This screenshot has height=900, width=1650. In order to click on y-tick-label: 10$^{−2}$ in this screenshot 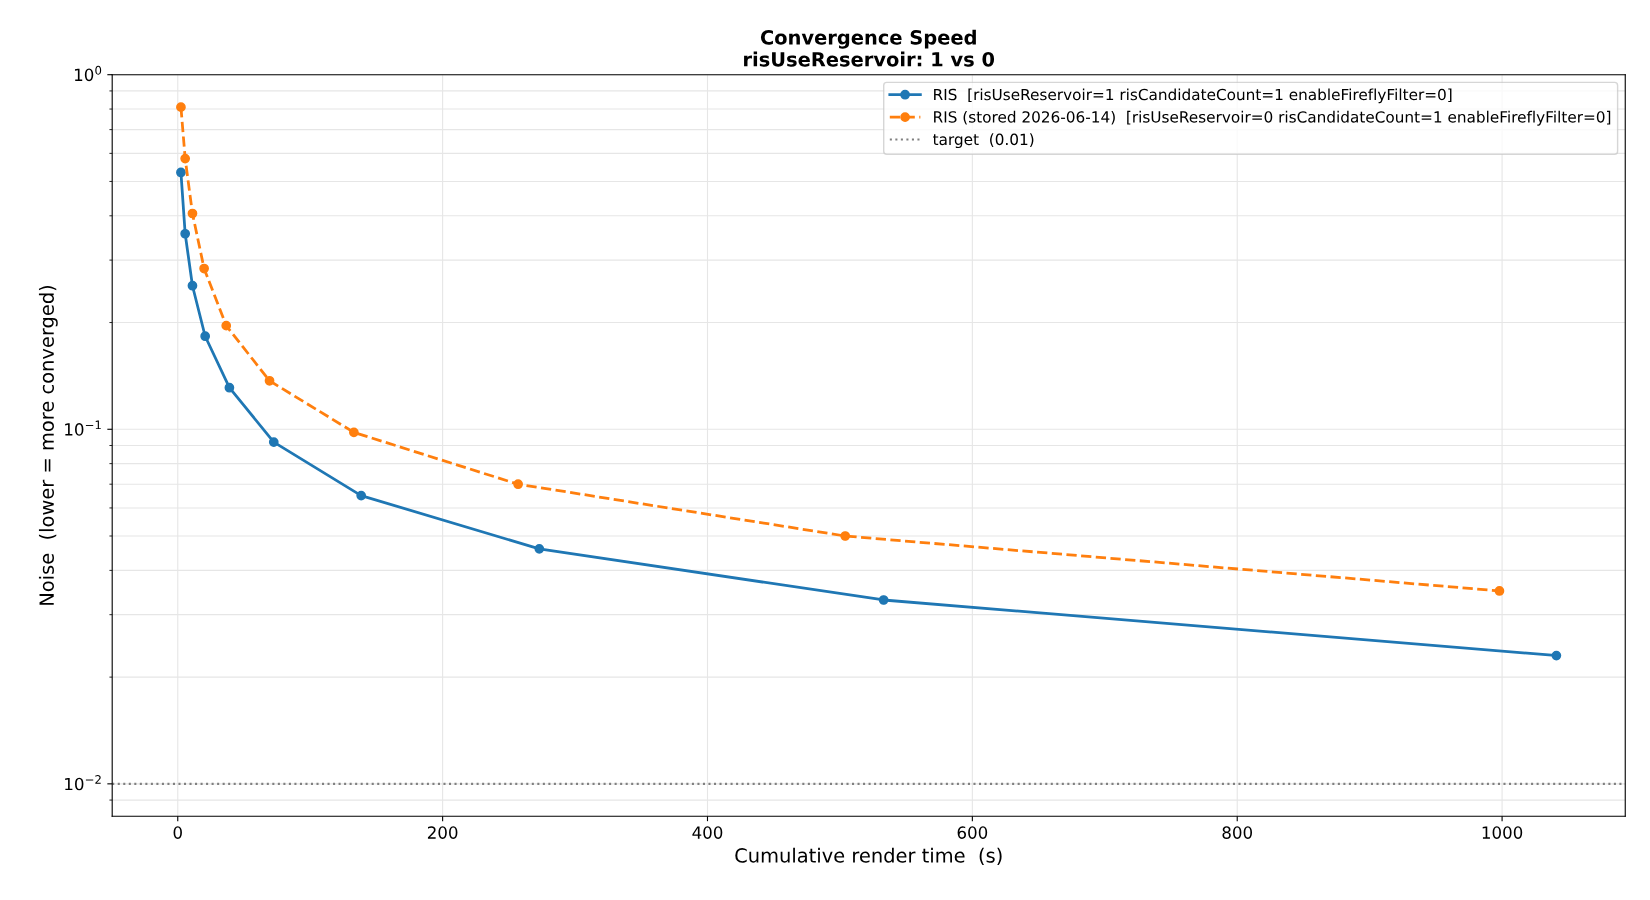, I will do `click(83, 783)`.